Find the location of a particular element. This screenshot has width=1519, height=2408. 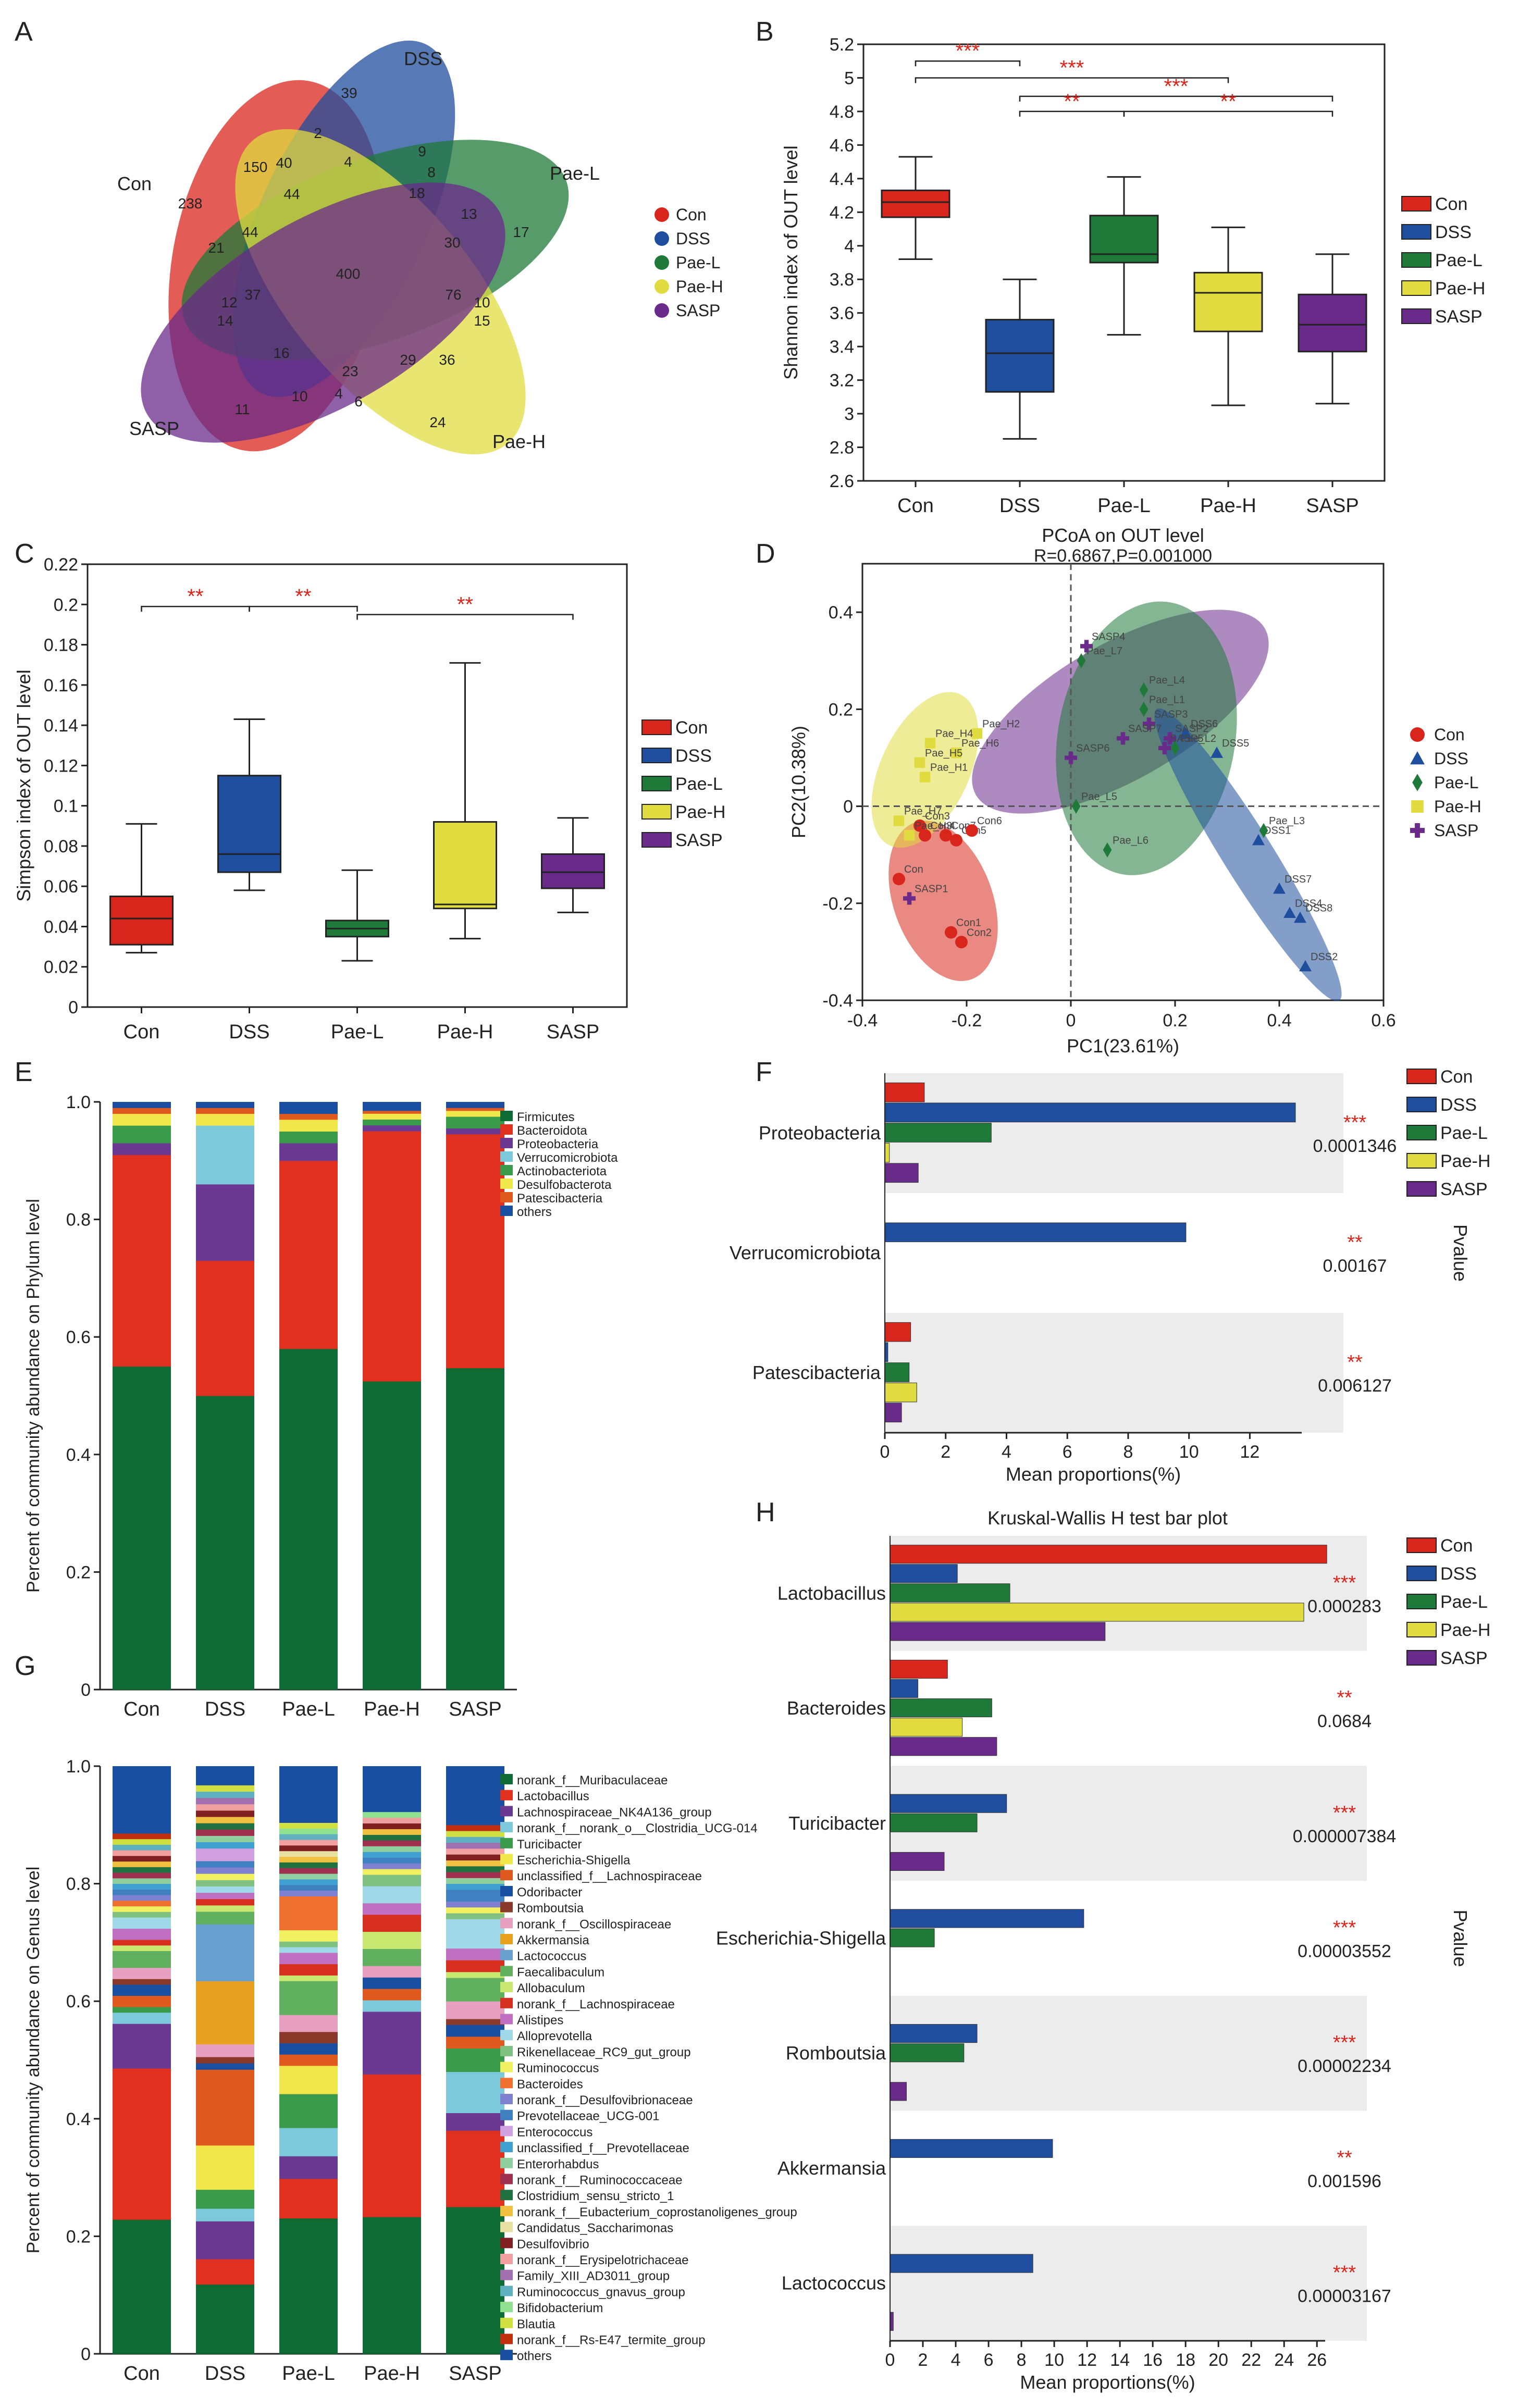

legend-label: Pae-L is located at coordinates (698, 262).